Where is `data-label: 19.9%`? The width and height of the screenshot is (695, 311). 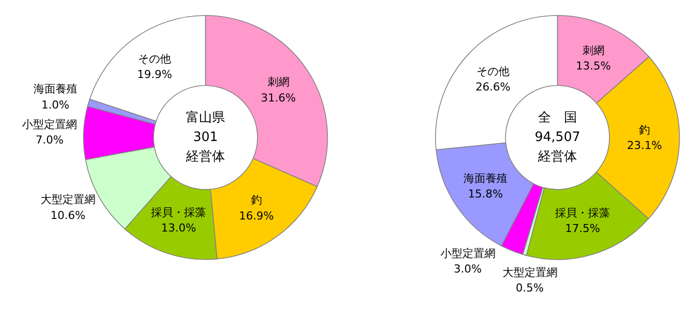
data-label: 19.9% is located at coordinates (154, 75).